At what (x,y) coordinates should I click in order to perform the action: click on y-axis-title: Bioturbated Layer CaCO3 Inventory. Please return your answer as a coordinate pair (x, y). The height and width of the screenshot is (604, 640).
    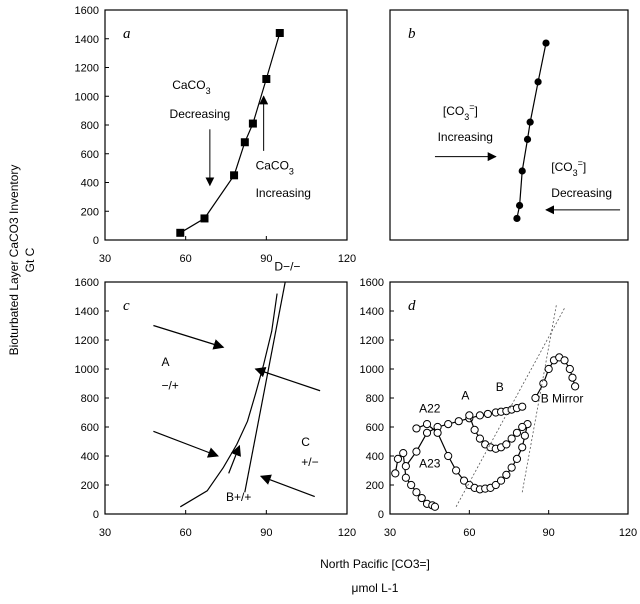
    Looking at the image, I should click on (14, 260).